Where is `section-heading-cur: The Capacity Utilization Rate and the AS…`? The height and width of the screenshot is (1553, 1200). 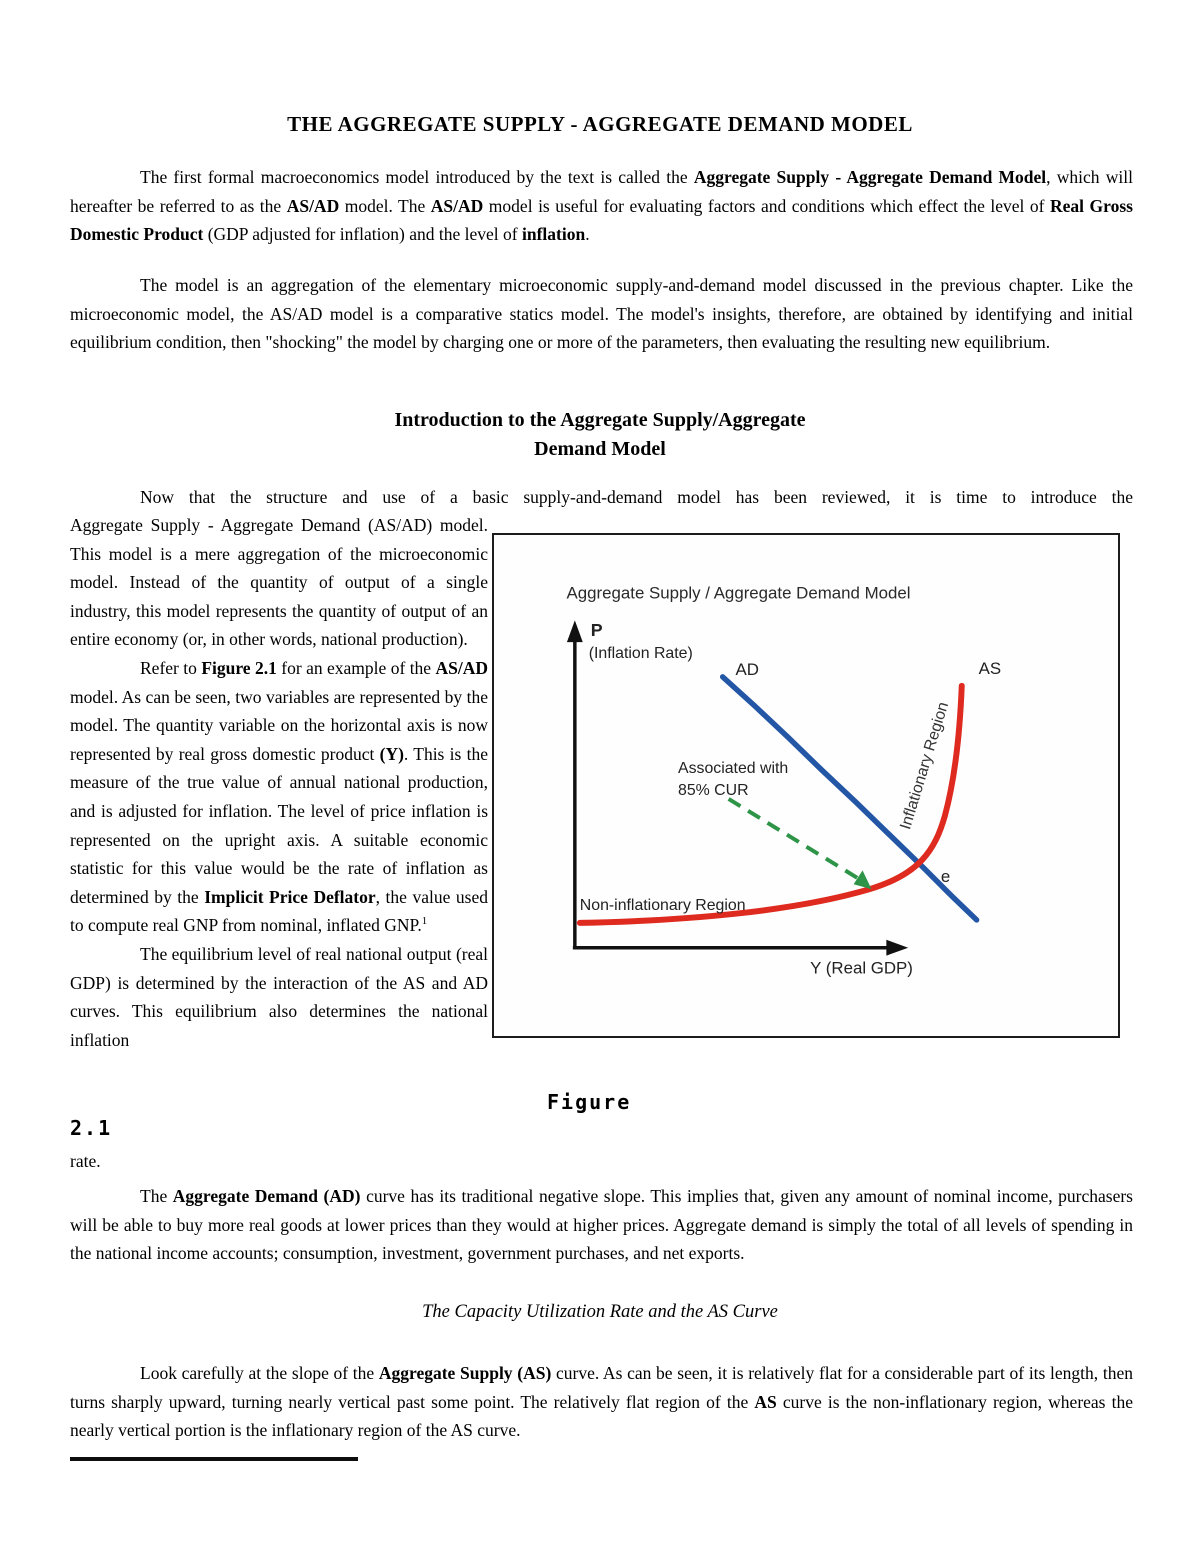
section-heading-cur: The Capacity Utilization Rate and the AS… is located at coordinates (600, 1312).